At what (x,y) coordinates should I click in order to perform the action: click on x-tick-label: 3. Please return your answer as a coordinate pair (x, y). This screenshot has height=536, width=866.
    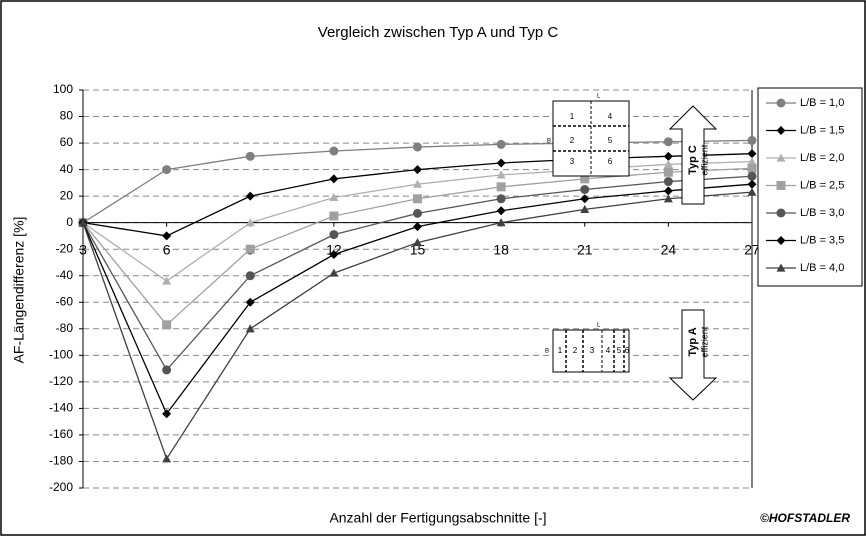
    Looking at the image, I should click on (83, 249).